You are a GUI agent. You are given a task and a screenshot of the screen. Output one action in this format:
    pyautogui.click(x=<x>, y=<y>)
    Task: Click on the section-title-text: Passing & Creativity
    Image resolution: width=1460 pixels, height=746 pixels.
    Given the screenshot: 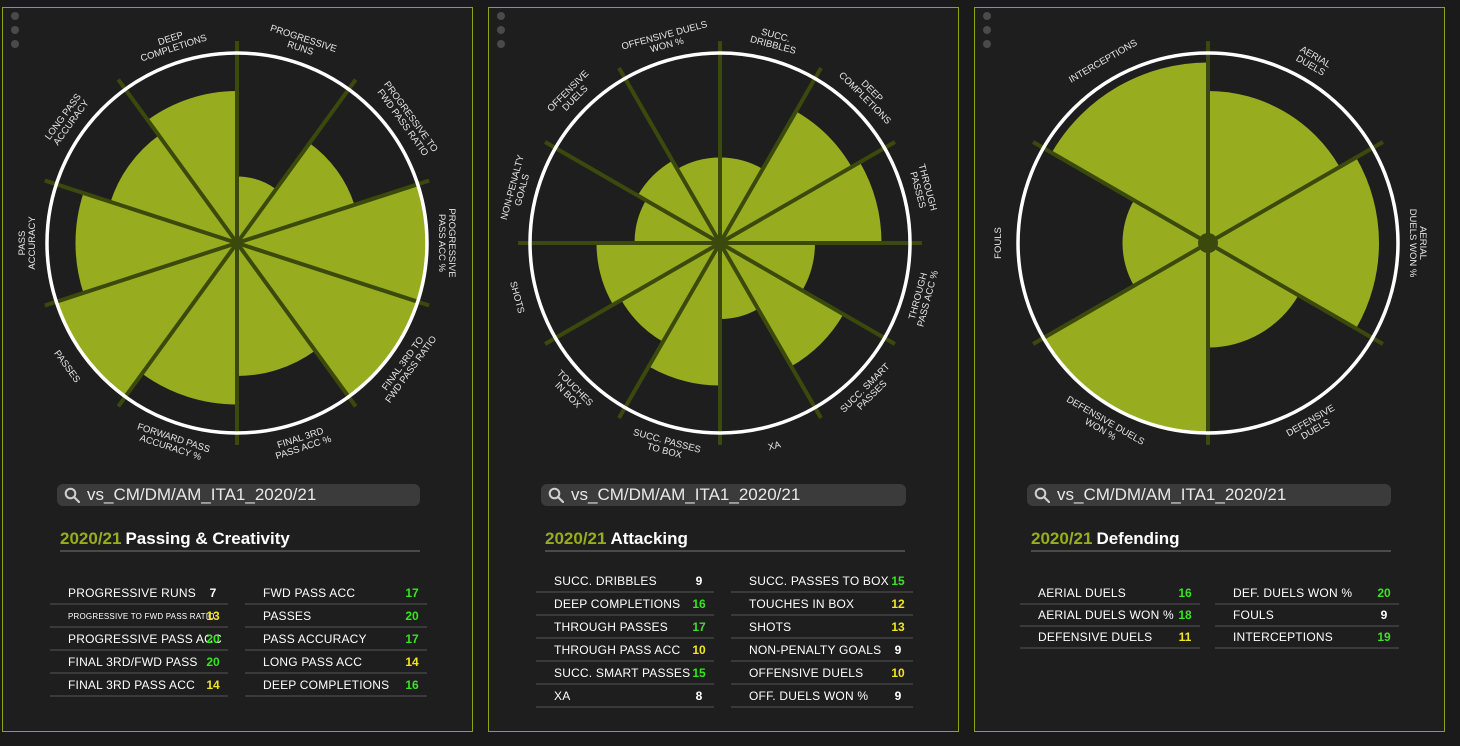 What is the action you would take?
    pyautogui.click(x=207, y=538)
    